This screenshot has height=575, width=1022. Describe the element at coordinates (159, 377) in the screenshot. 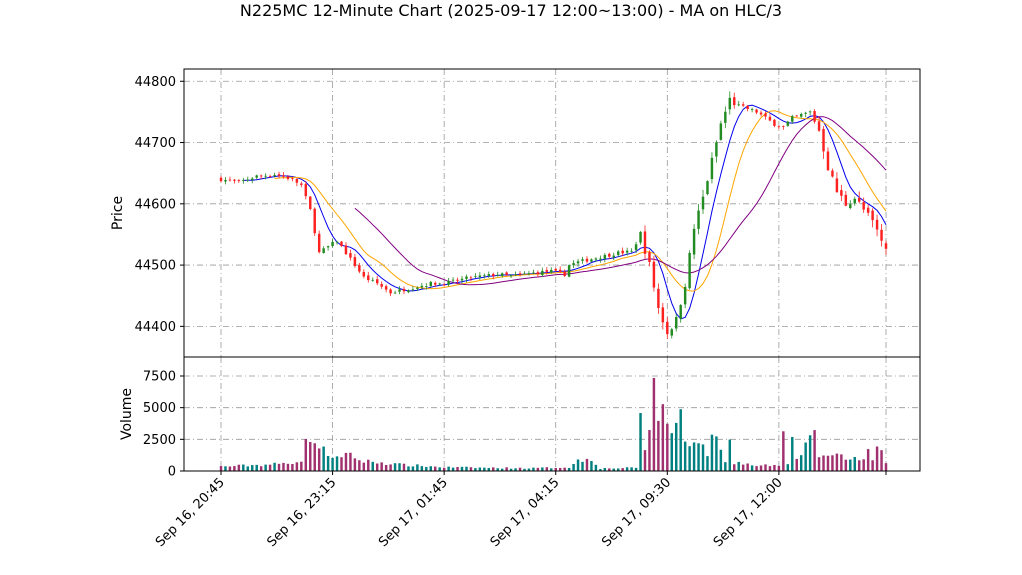

I see `volume-y-tick-label: 7500` at that location.